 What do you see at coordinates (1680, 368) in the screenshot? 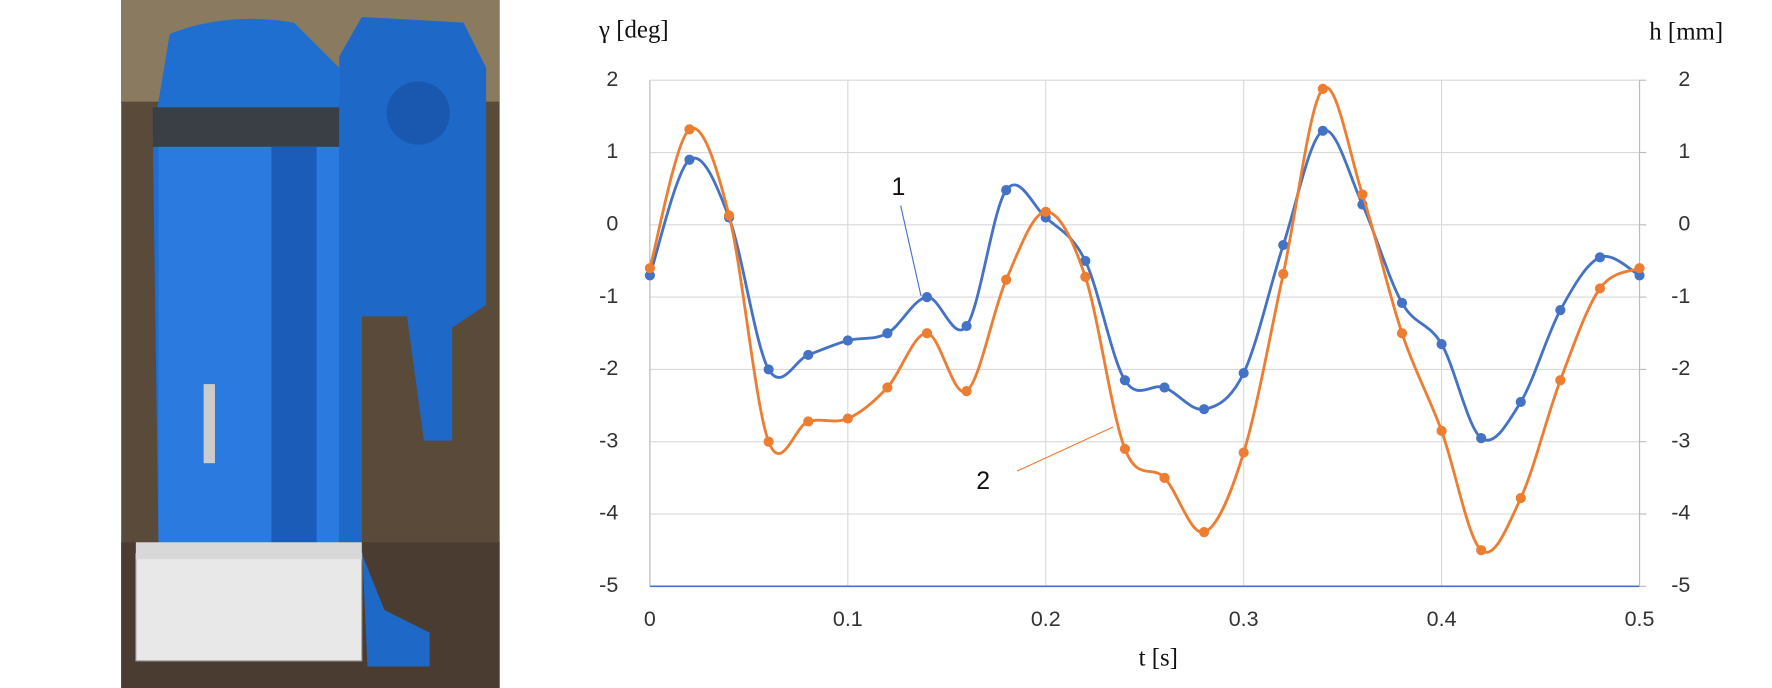
I see `y2-tick-label: -2` at bounding box center [1680, 368].